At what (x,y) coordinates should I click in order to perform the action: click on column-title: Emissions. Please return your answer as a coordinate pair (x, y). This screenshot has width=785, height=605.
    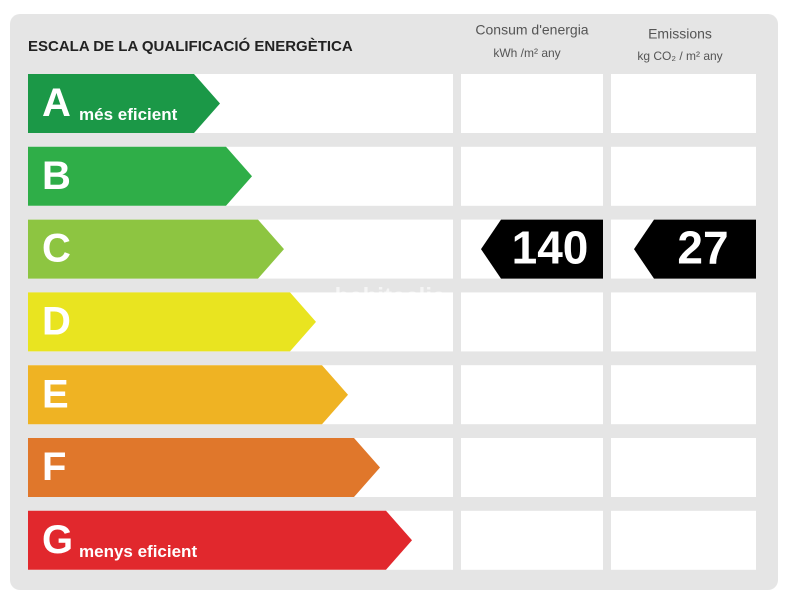
    Looking at the image, I should click on (680, 34).